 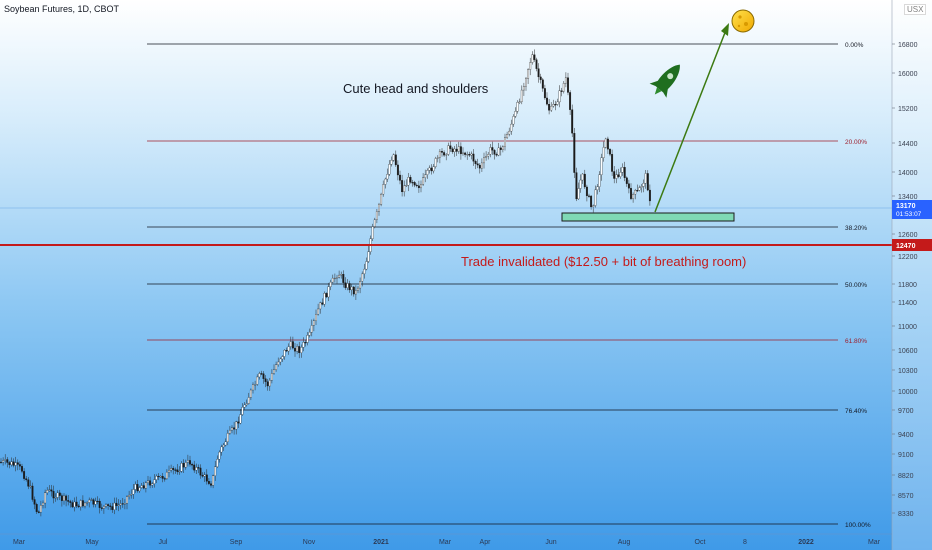 What do you see at coordinates (690, 121) in the screenshot?
I see `target-arrow` at bounding box center [690, 121].